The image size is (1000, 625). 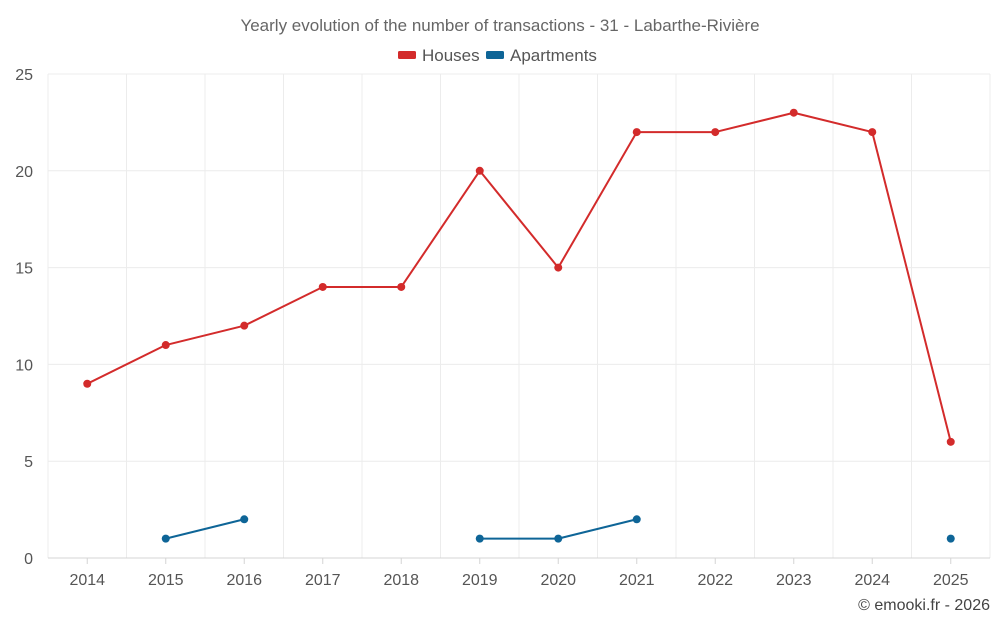 What do you see at coordinates (451, 55) in the screenshot?
I see `legend-label-houses: Houses` at bounding box center [451, 55].